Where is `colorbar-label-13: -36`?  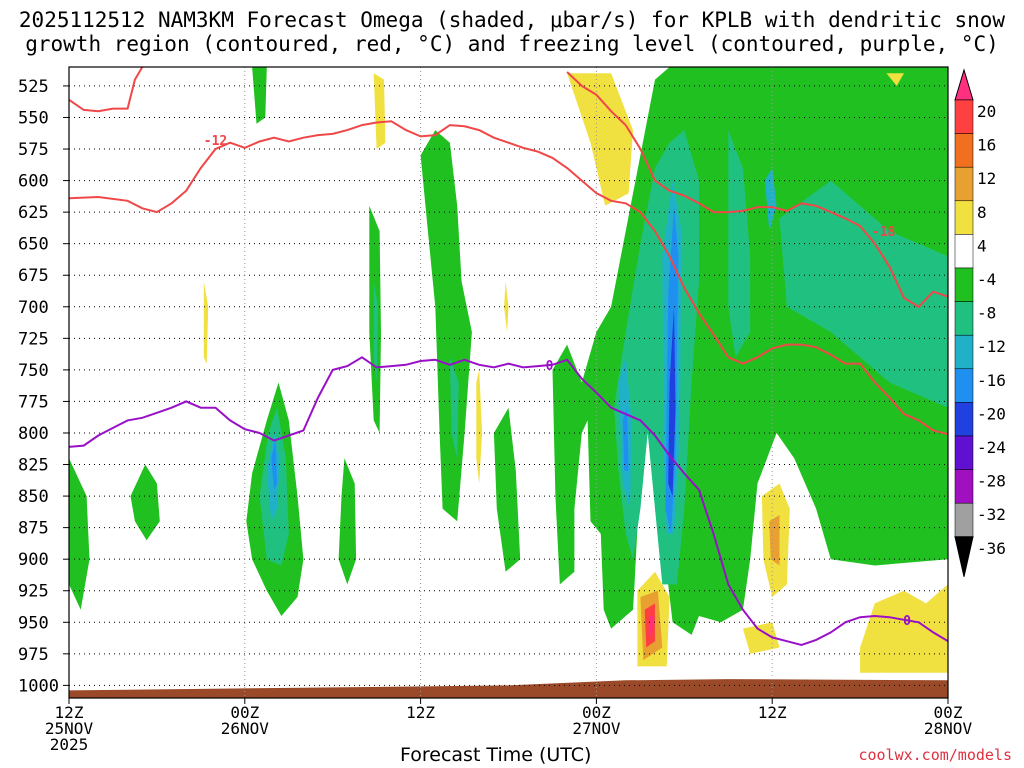
colorbar-label-13: -36 is located at coordinates (991, 548).